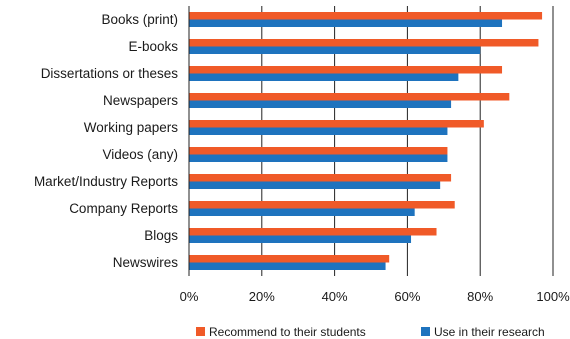  What do you see at coordinates (140, 154) in the screenshot?
I see `category-label: Videos (any)` at bounding box center [140, 154].